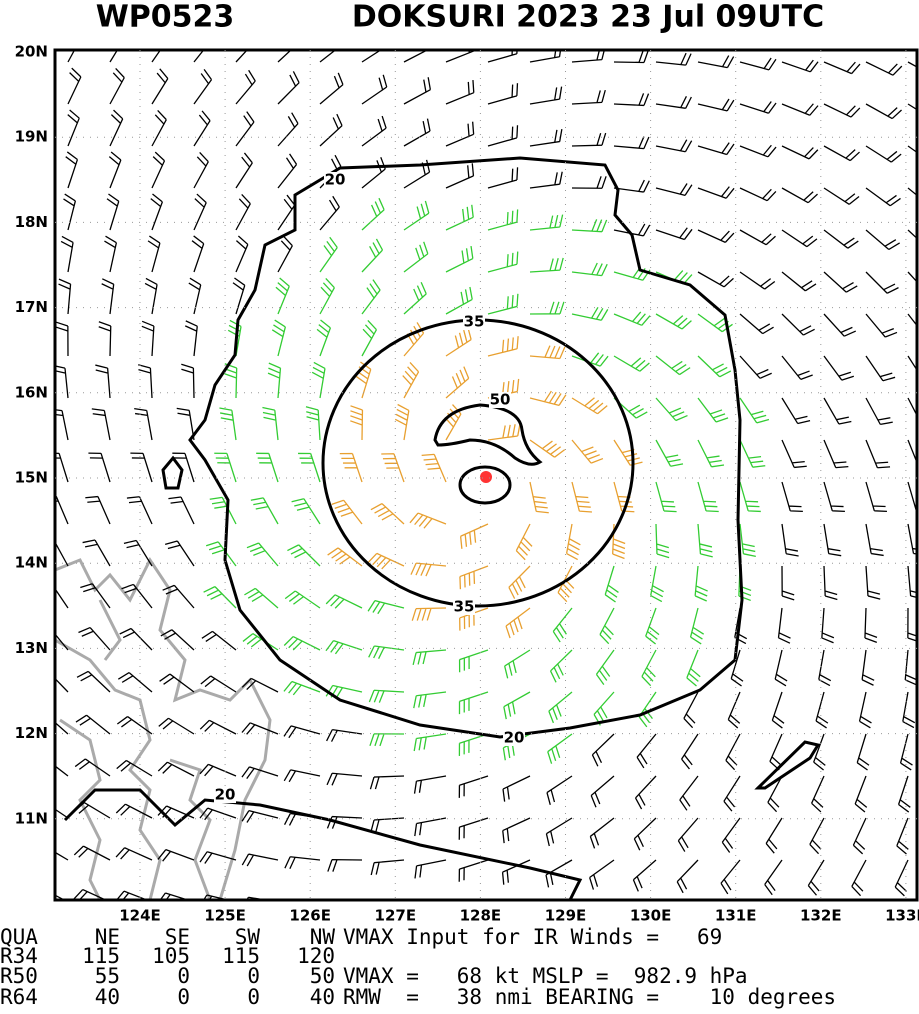 The height and width of the screenshot is (1014, 919). What do you see at coordinates (736, 916) in the screenshot?
I see `lon-label: 131E` at bounding box center [736, 916].